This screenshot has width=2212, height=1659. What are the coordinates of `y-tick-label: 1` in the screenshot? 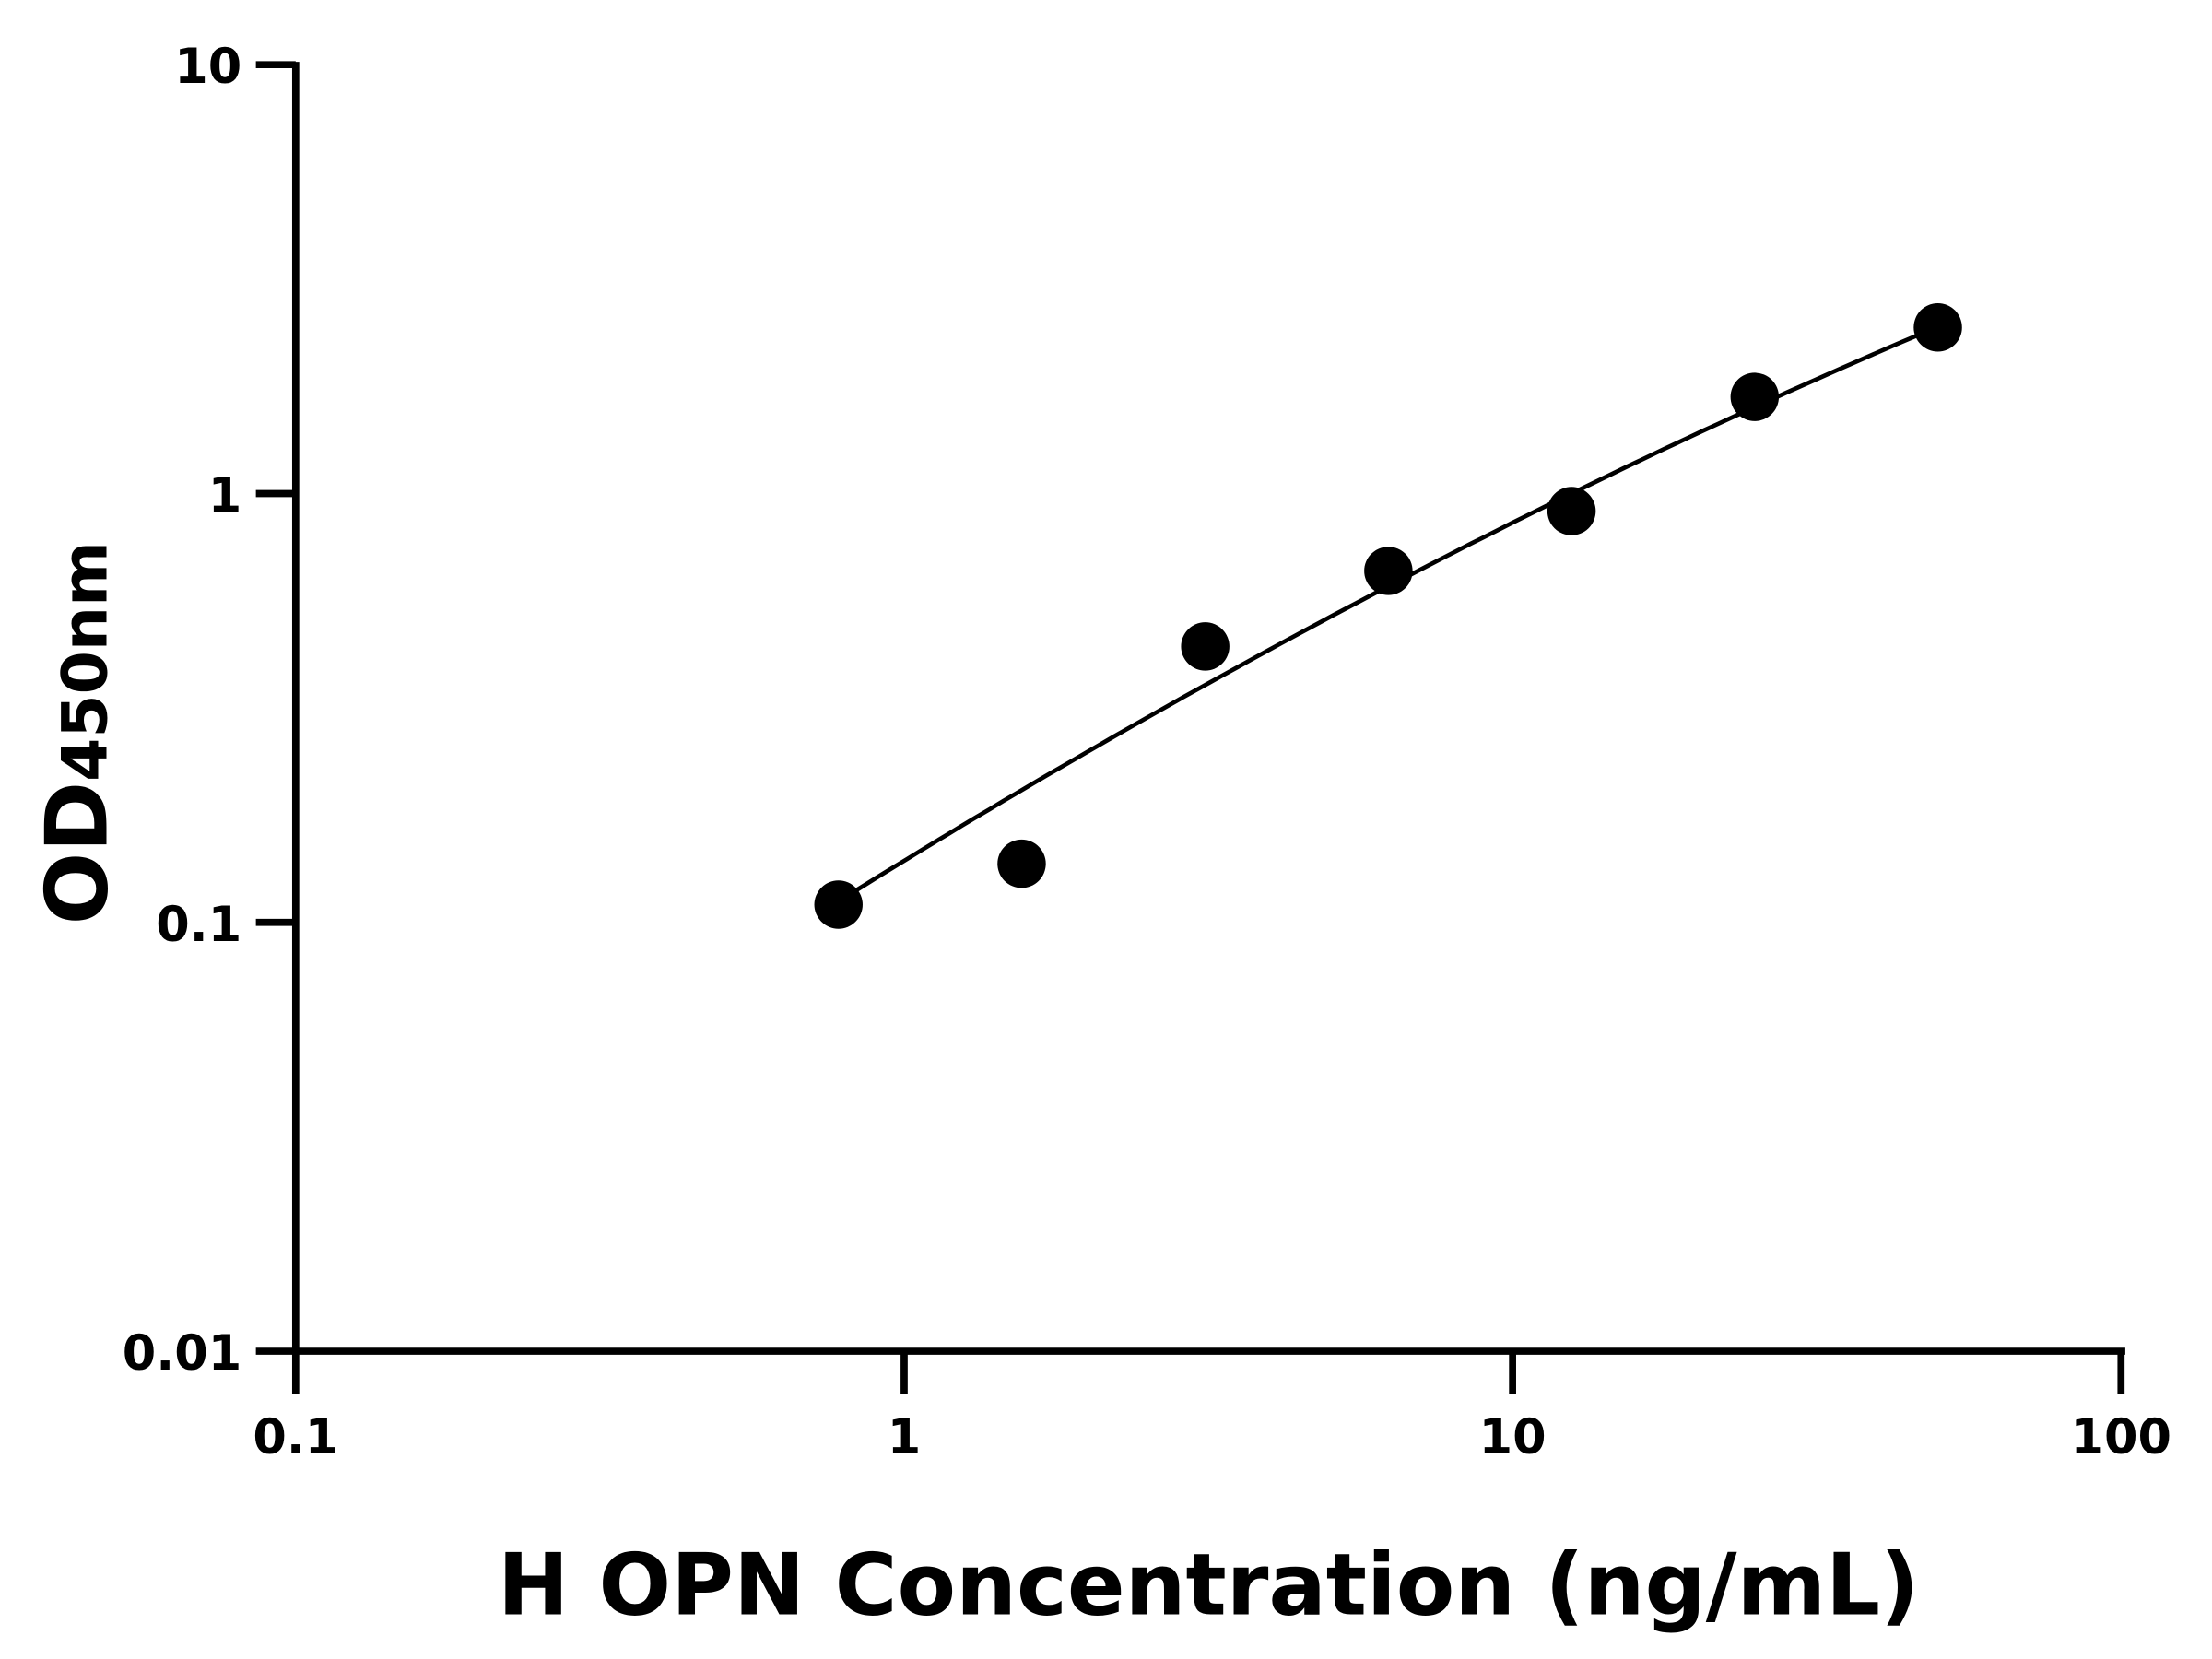 It's located at (225, 496).